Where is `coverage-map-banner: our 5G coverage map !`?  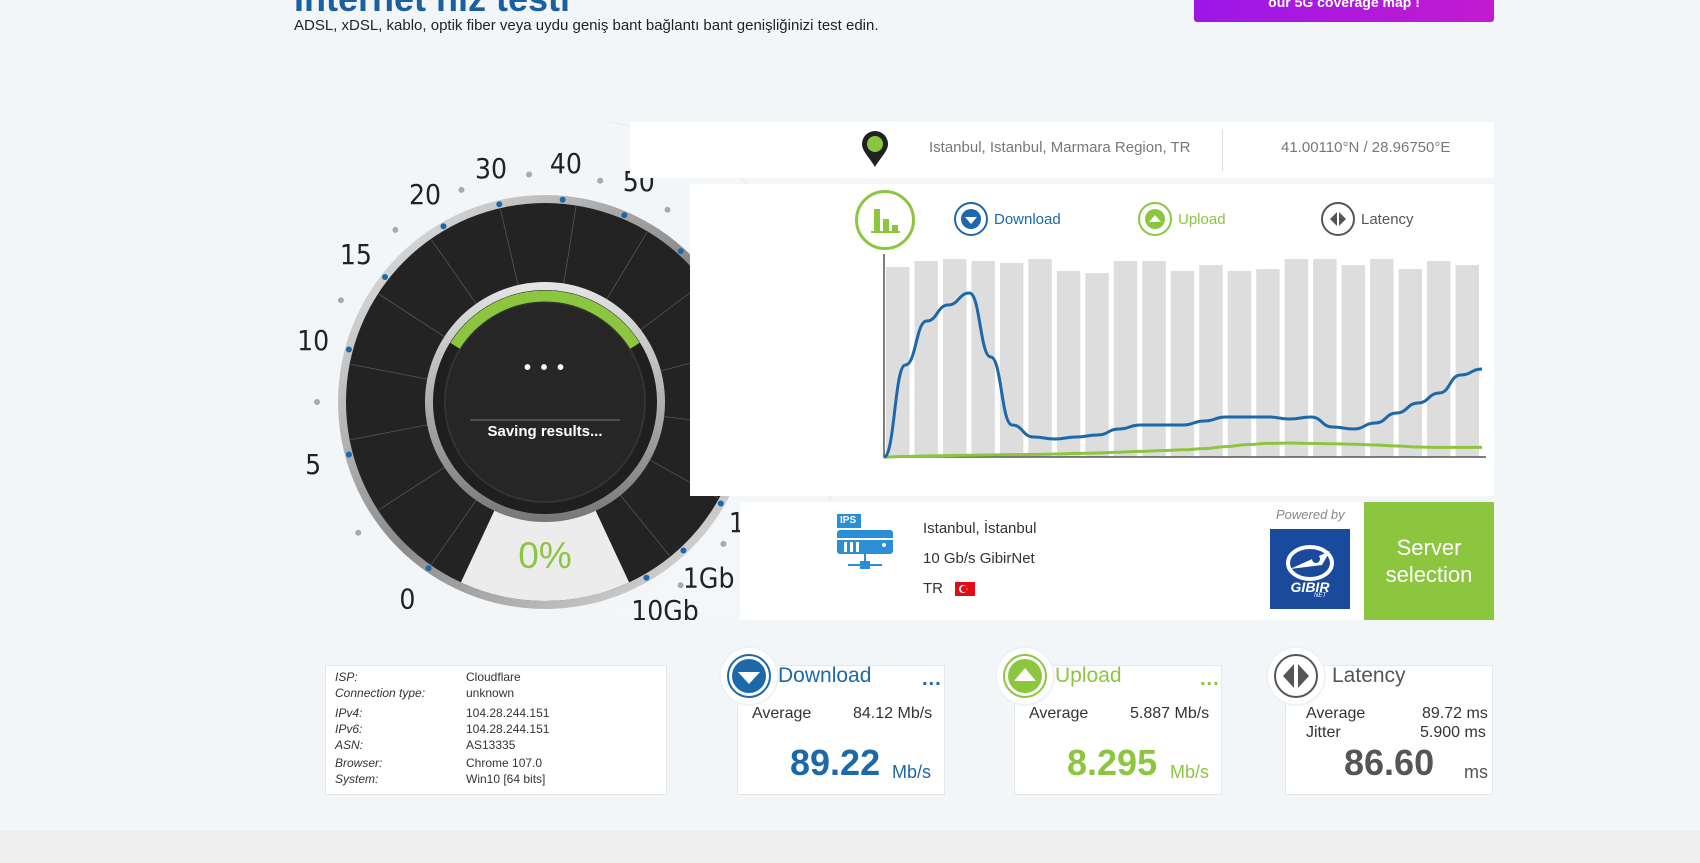 coverage-map-banner: our 5G coverage map ! is located at coordinates (1344, 11).